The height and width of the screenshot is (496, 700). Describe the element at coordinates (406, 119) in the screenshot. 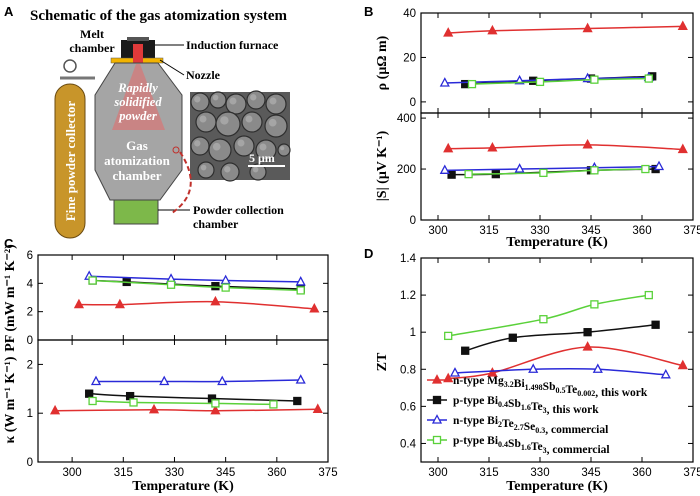

I see `y-tick-label: 400` at that location.